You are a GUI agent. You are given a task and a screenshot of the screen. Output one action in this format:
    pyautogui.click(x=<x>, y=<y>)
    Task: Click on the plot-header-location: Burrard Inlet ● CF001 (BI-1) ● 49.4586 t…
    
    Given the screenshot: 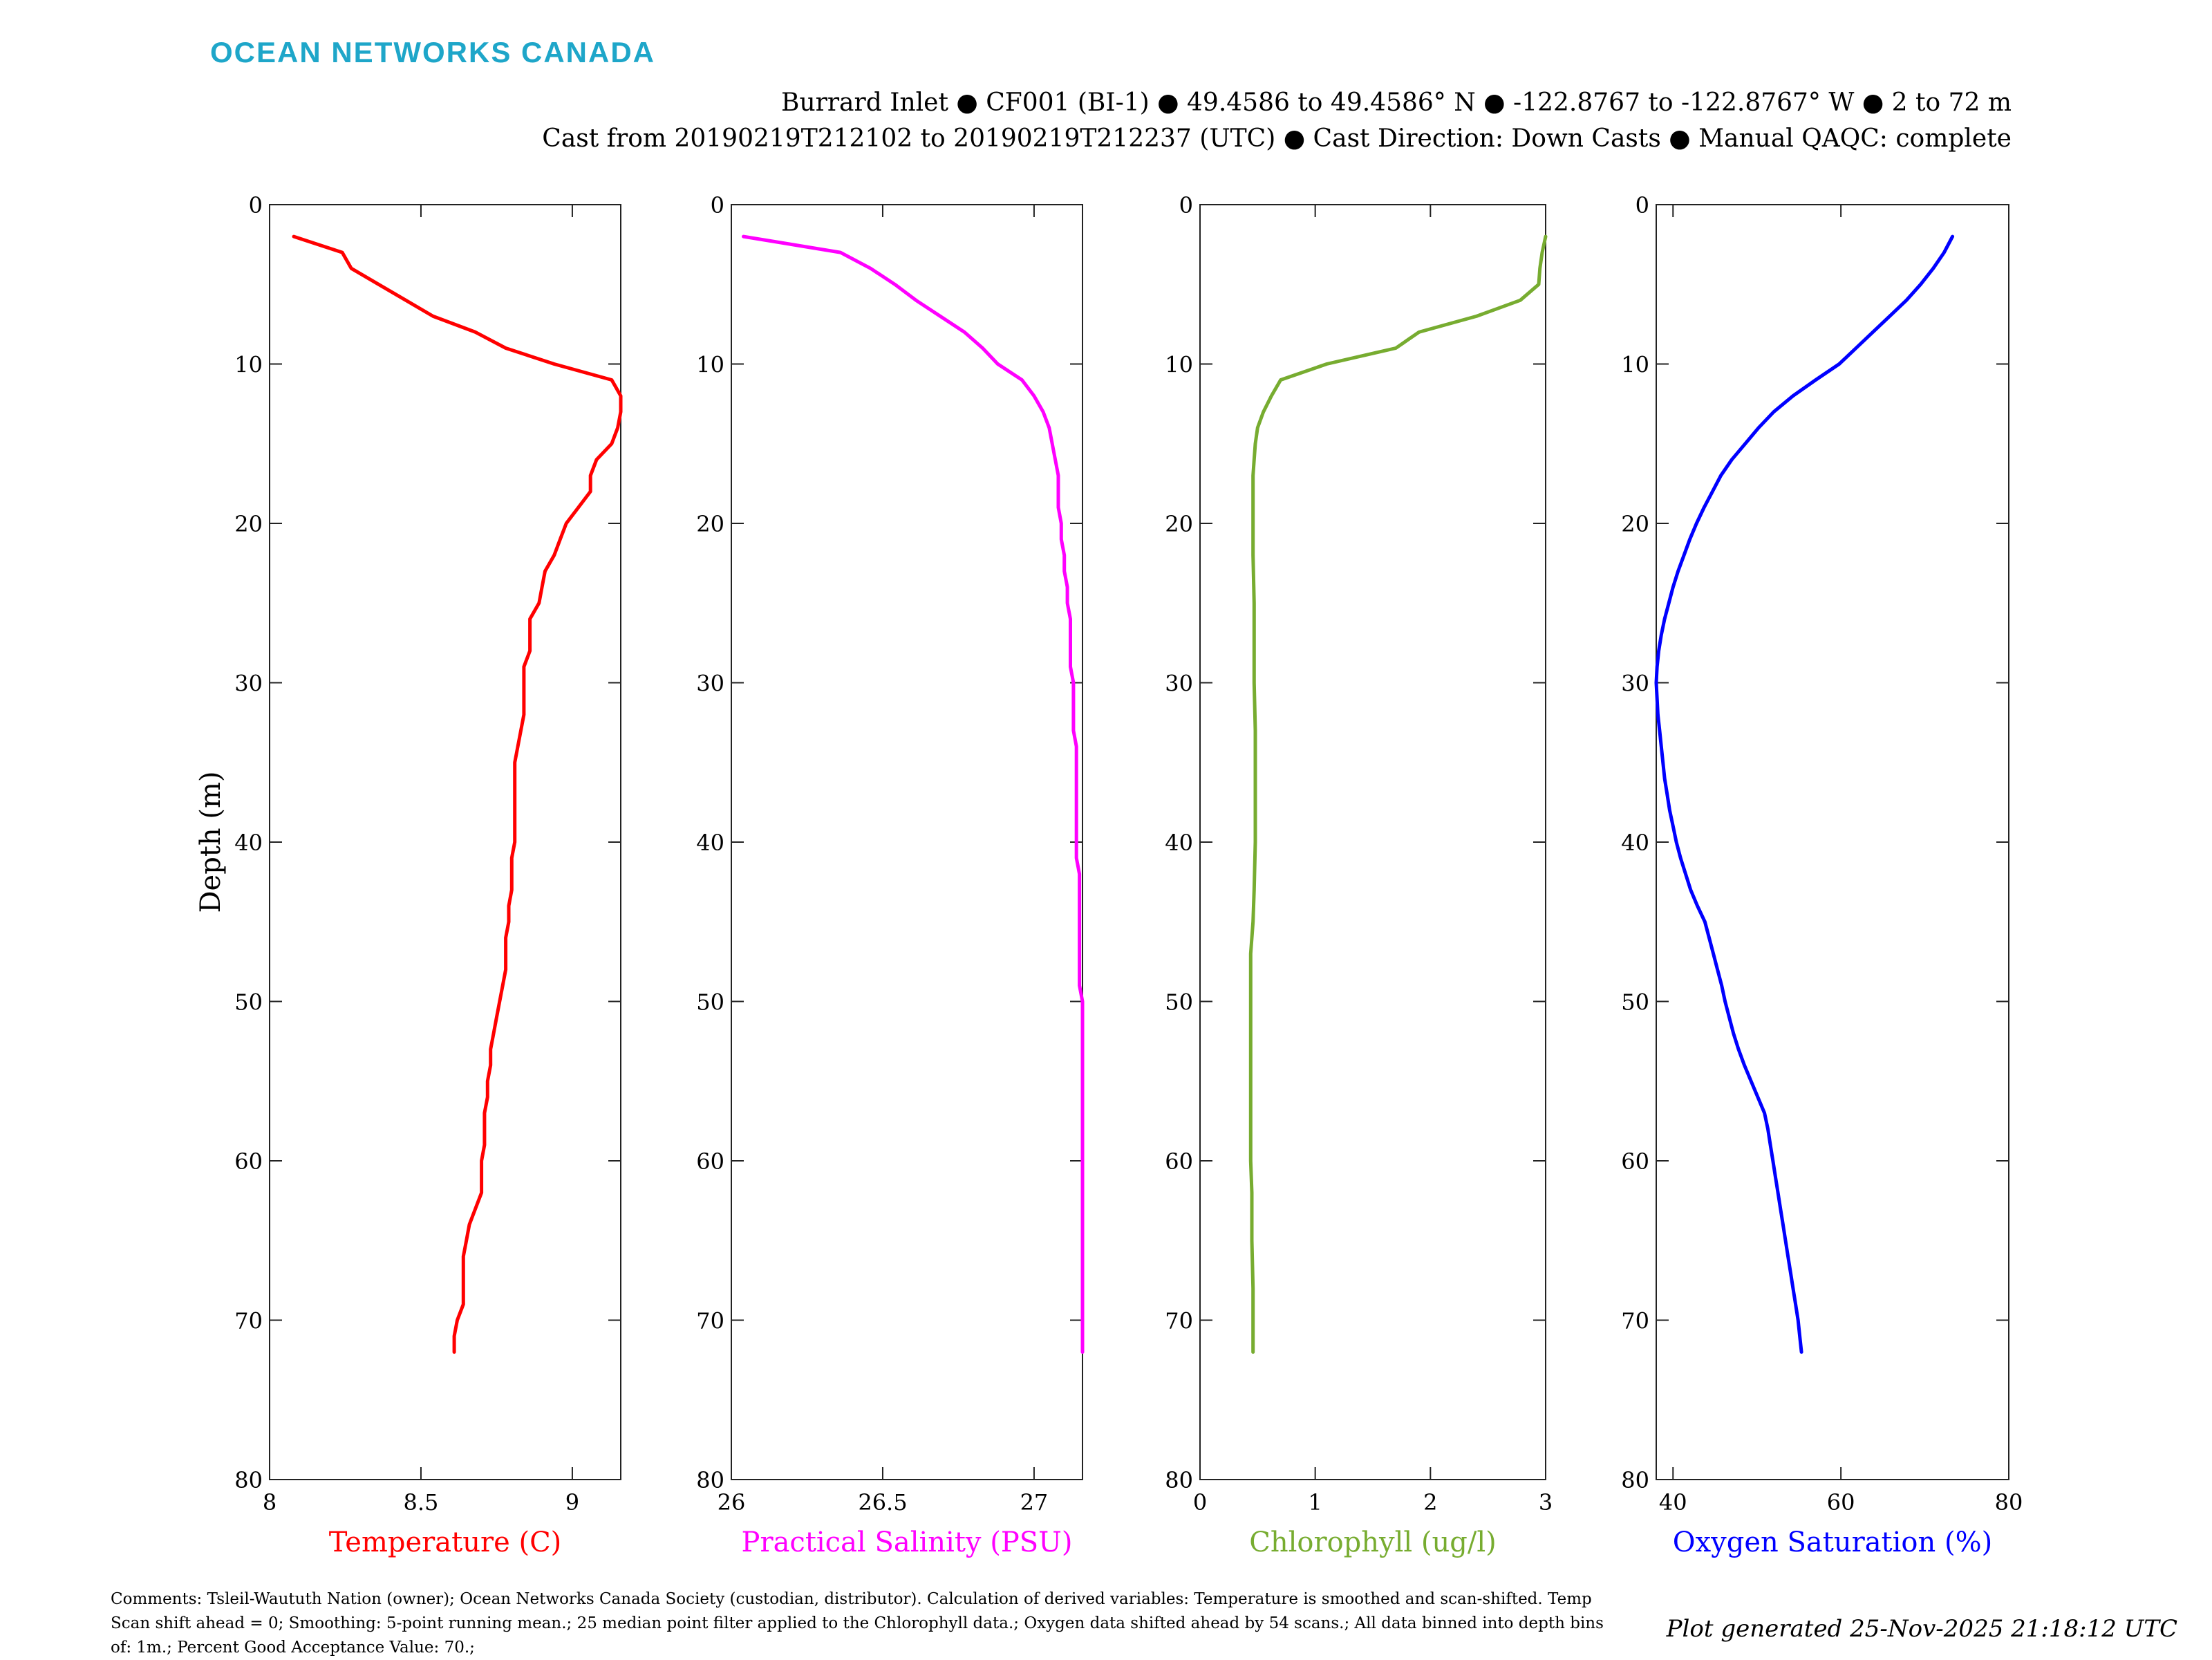 What is the action you would take?
    pyautogui.click(x=1396, y=102)
    